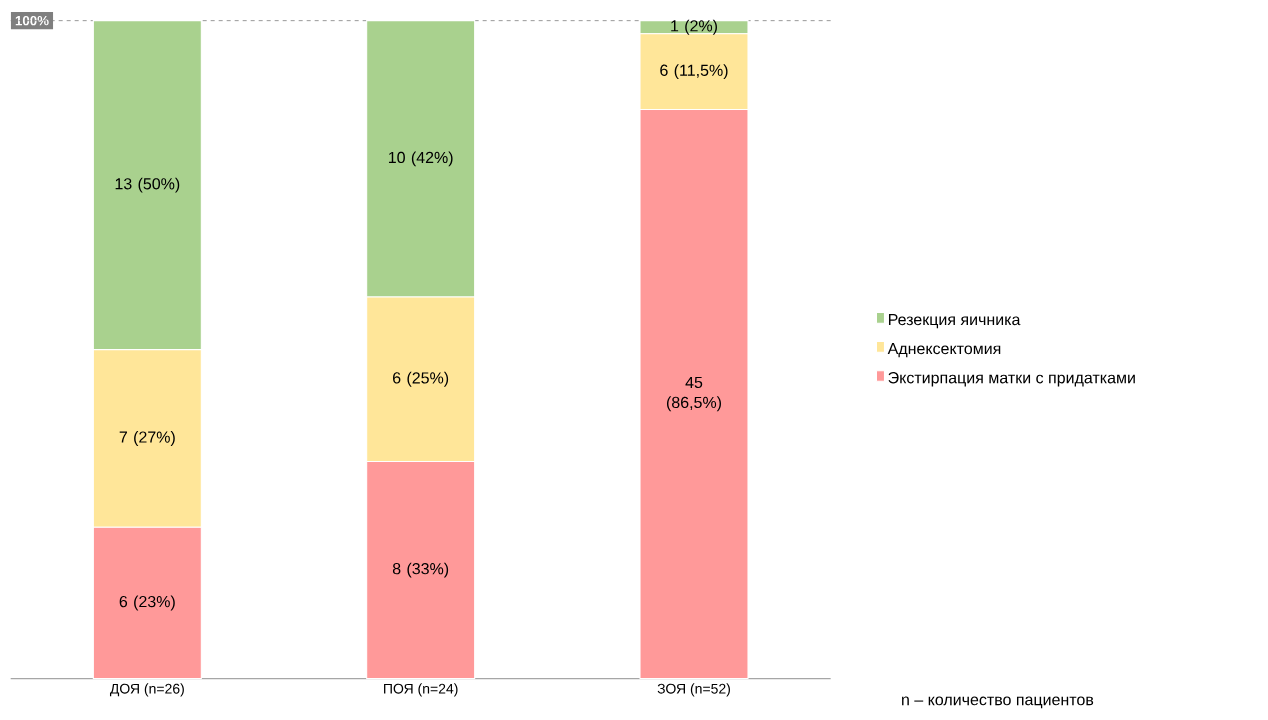 The height and width of the screenshot is (720, 1268). Describe the element at coordinates (421, 379) in the screenshot. I see `data-label: 6 (25%)` at that location.